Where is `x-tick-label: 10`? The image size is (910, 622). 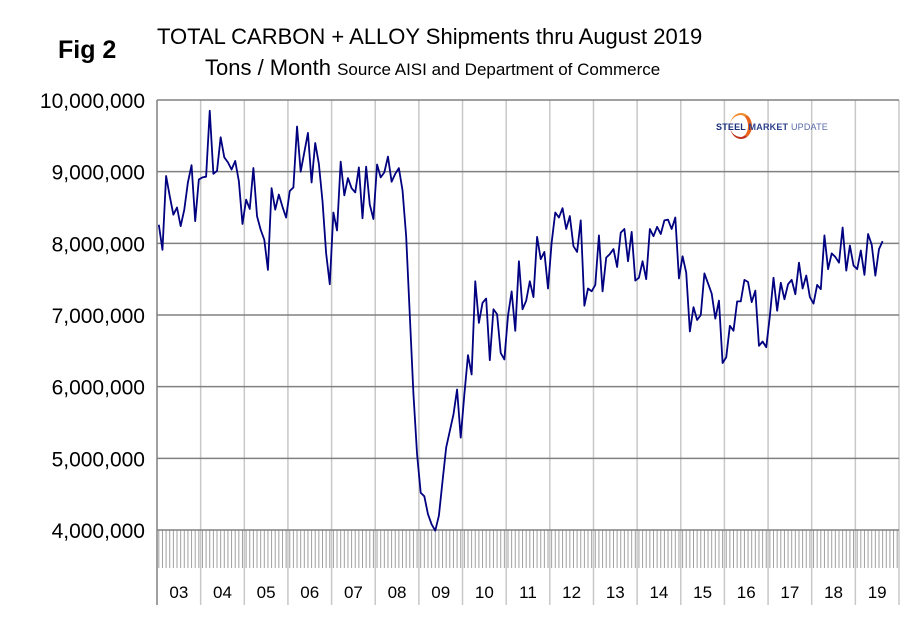 x-tick-label: 10 is located at coordinates (484, 592).